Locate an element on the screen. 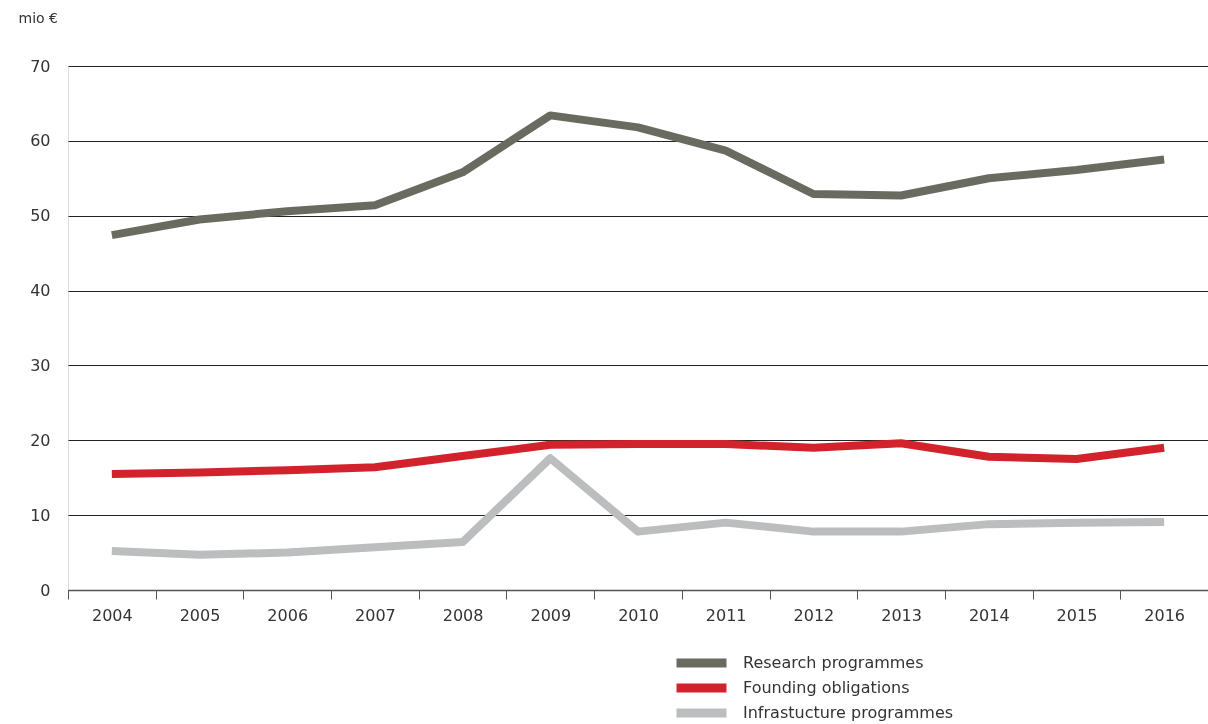  y-tick-label: 40 is located at coordinates (40, 291).